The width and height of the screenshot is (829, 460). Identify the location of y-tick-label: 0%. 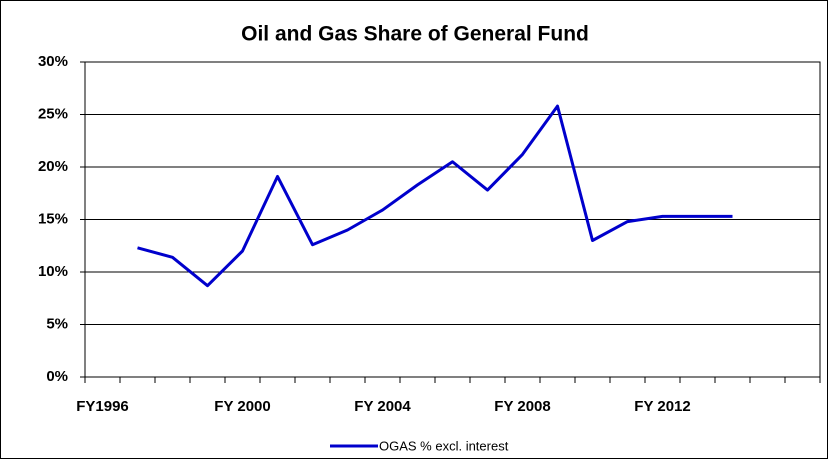
(57, 376).